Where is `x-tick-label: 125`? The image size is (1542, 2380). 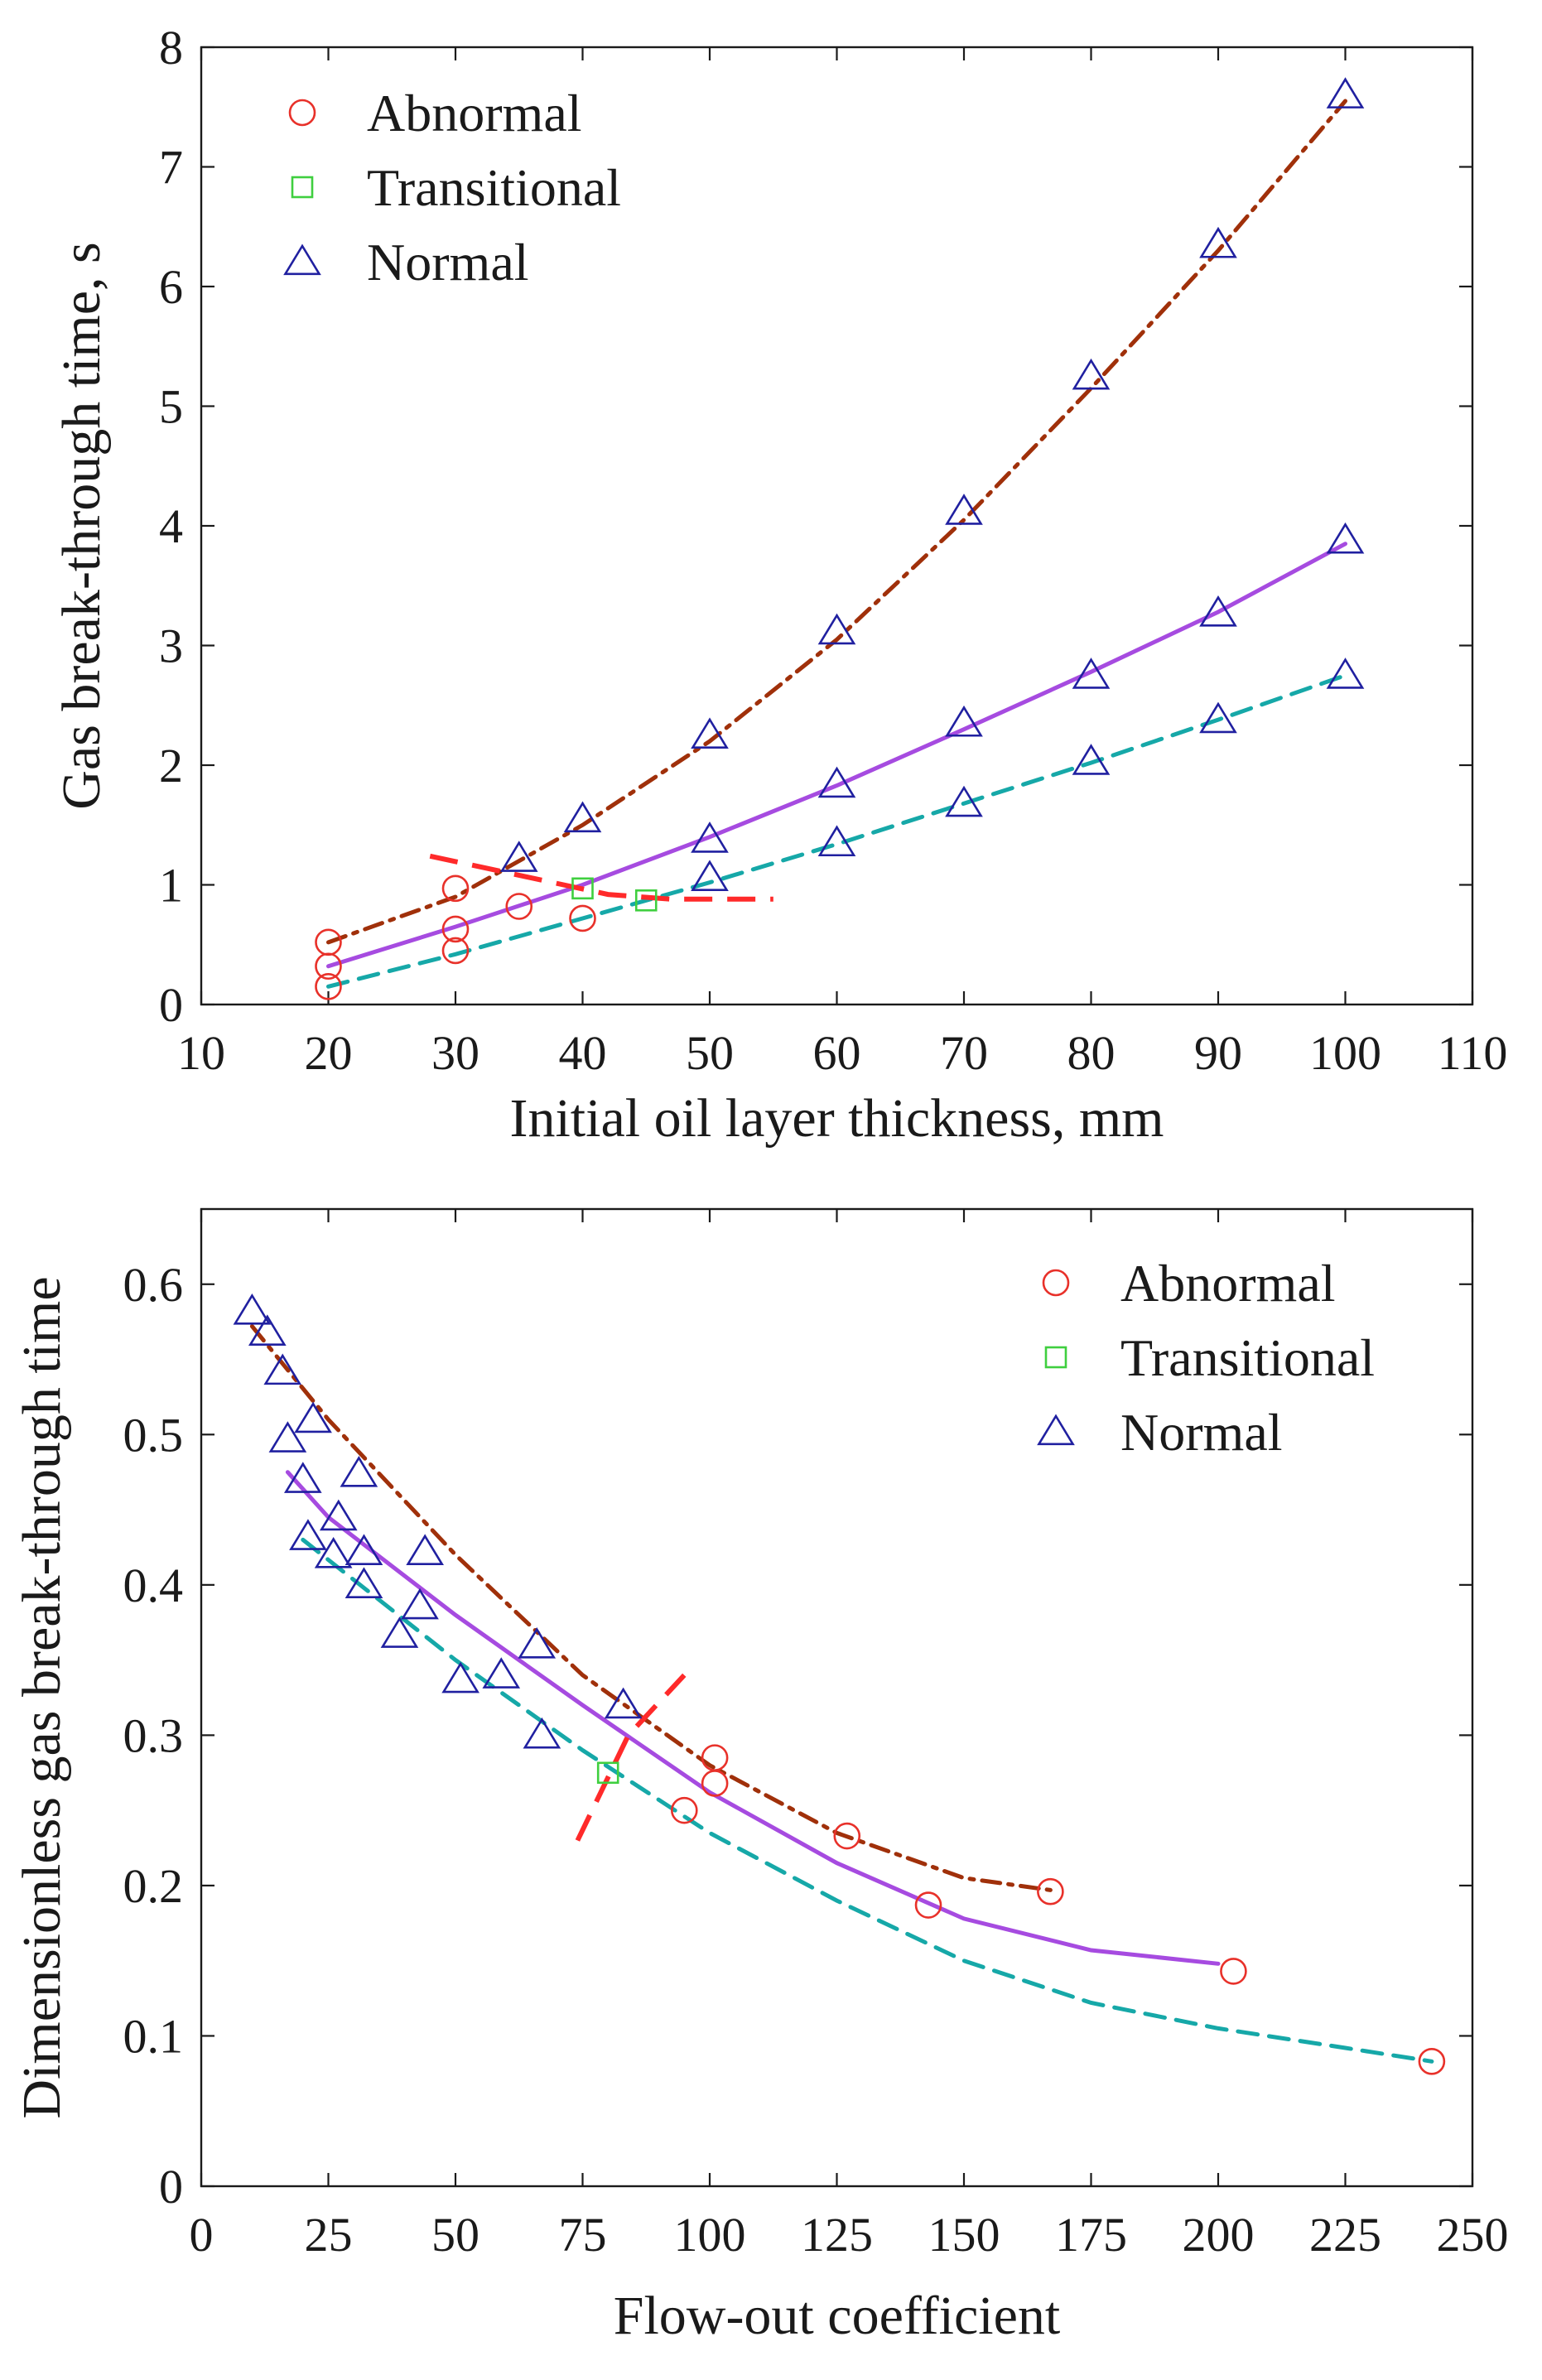 x-tick-label: 125 is located at coordinates (837, 2235).